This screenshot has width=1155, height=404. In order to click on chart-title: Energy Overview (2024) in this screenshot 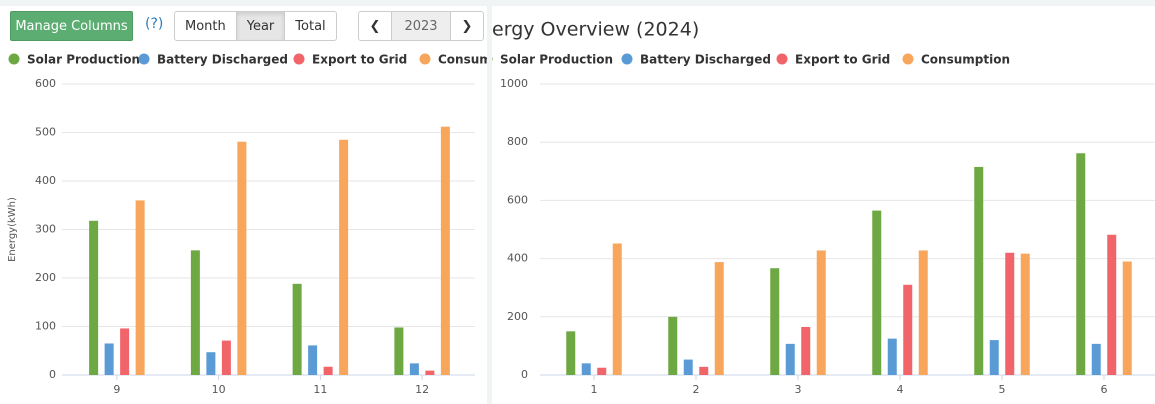, I will do `click(583, 30)`.